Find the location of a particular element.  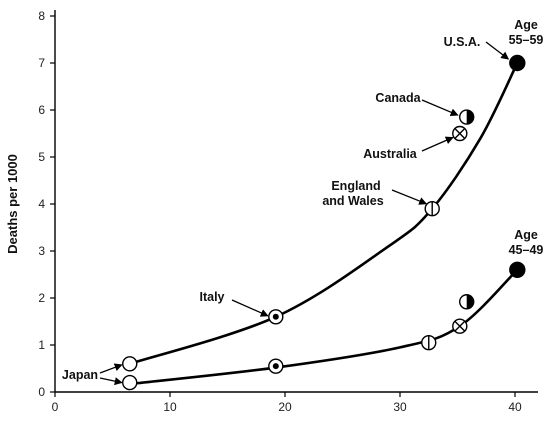

y-axis-label: Deaths per 1000 is located at coordinates (12, 204).